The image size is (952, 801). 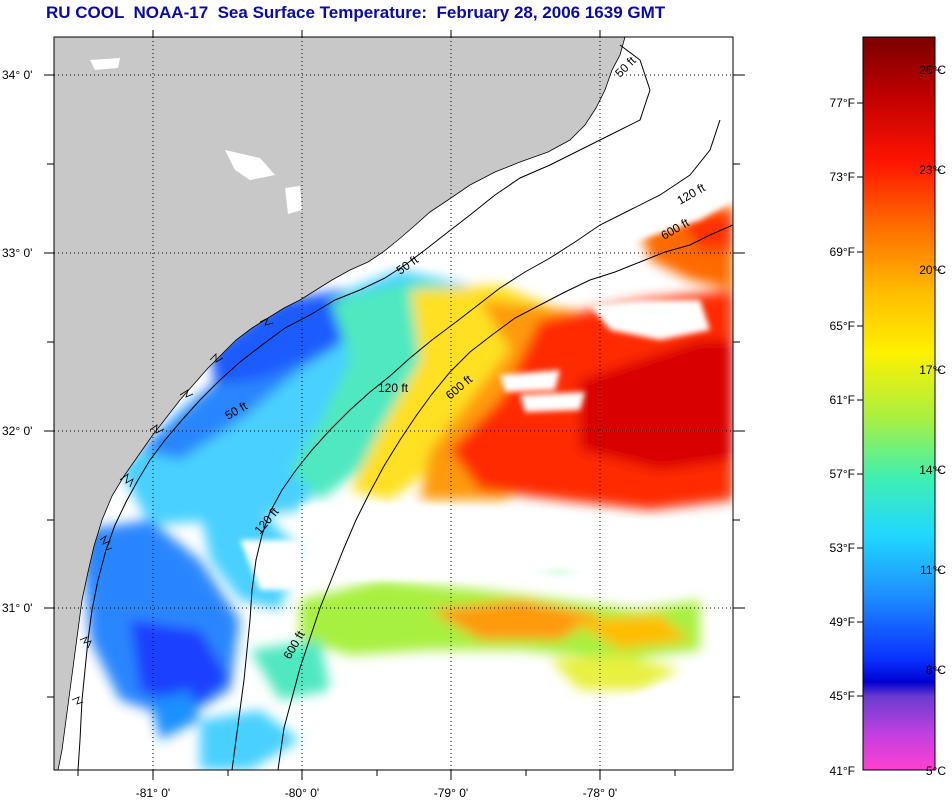 I want to click on scale-c-label: 11°C, so click(x=933, y=570).